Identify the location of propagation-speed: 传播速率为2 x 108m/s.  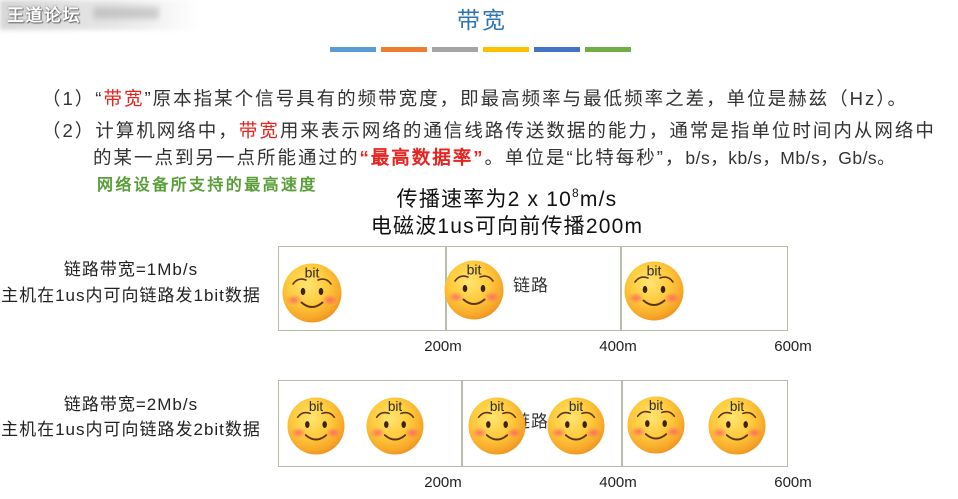
(507, 200).